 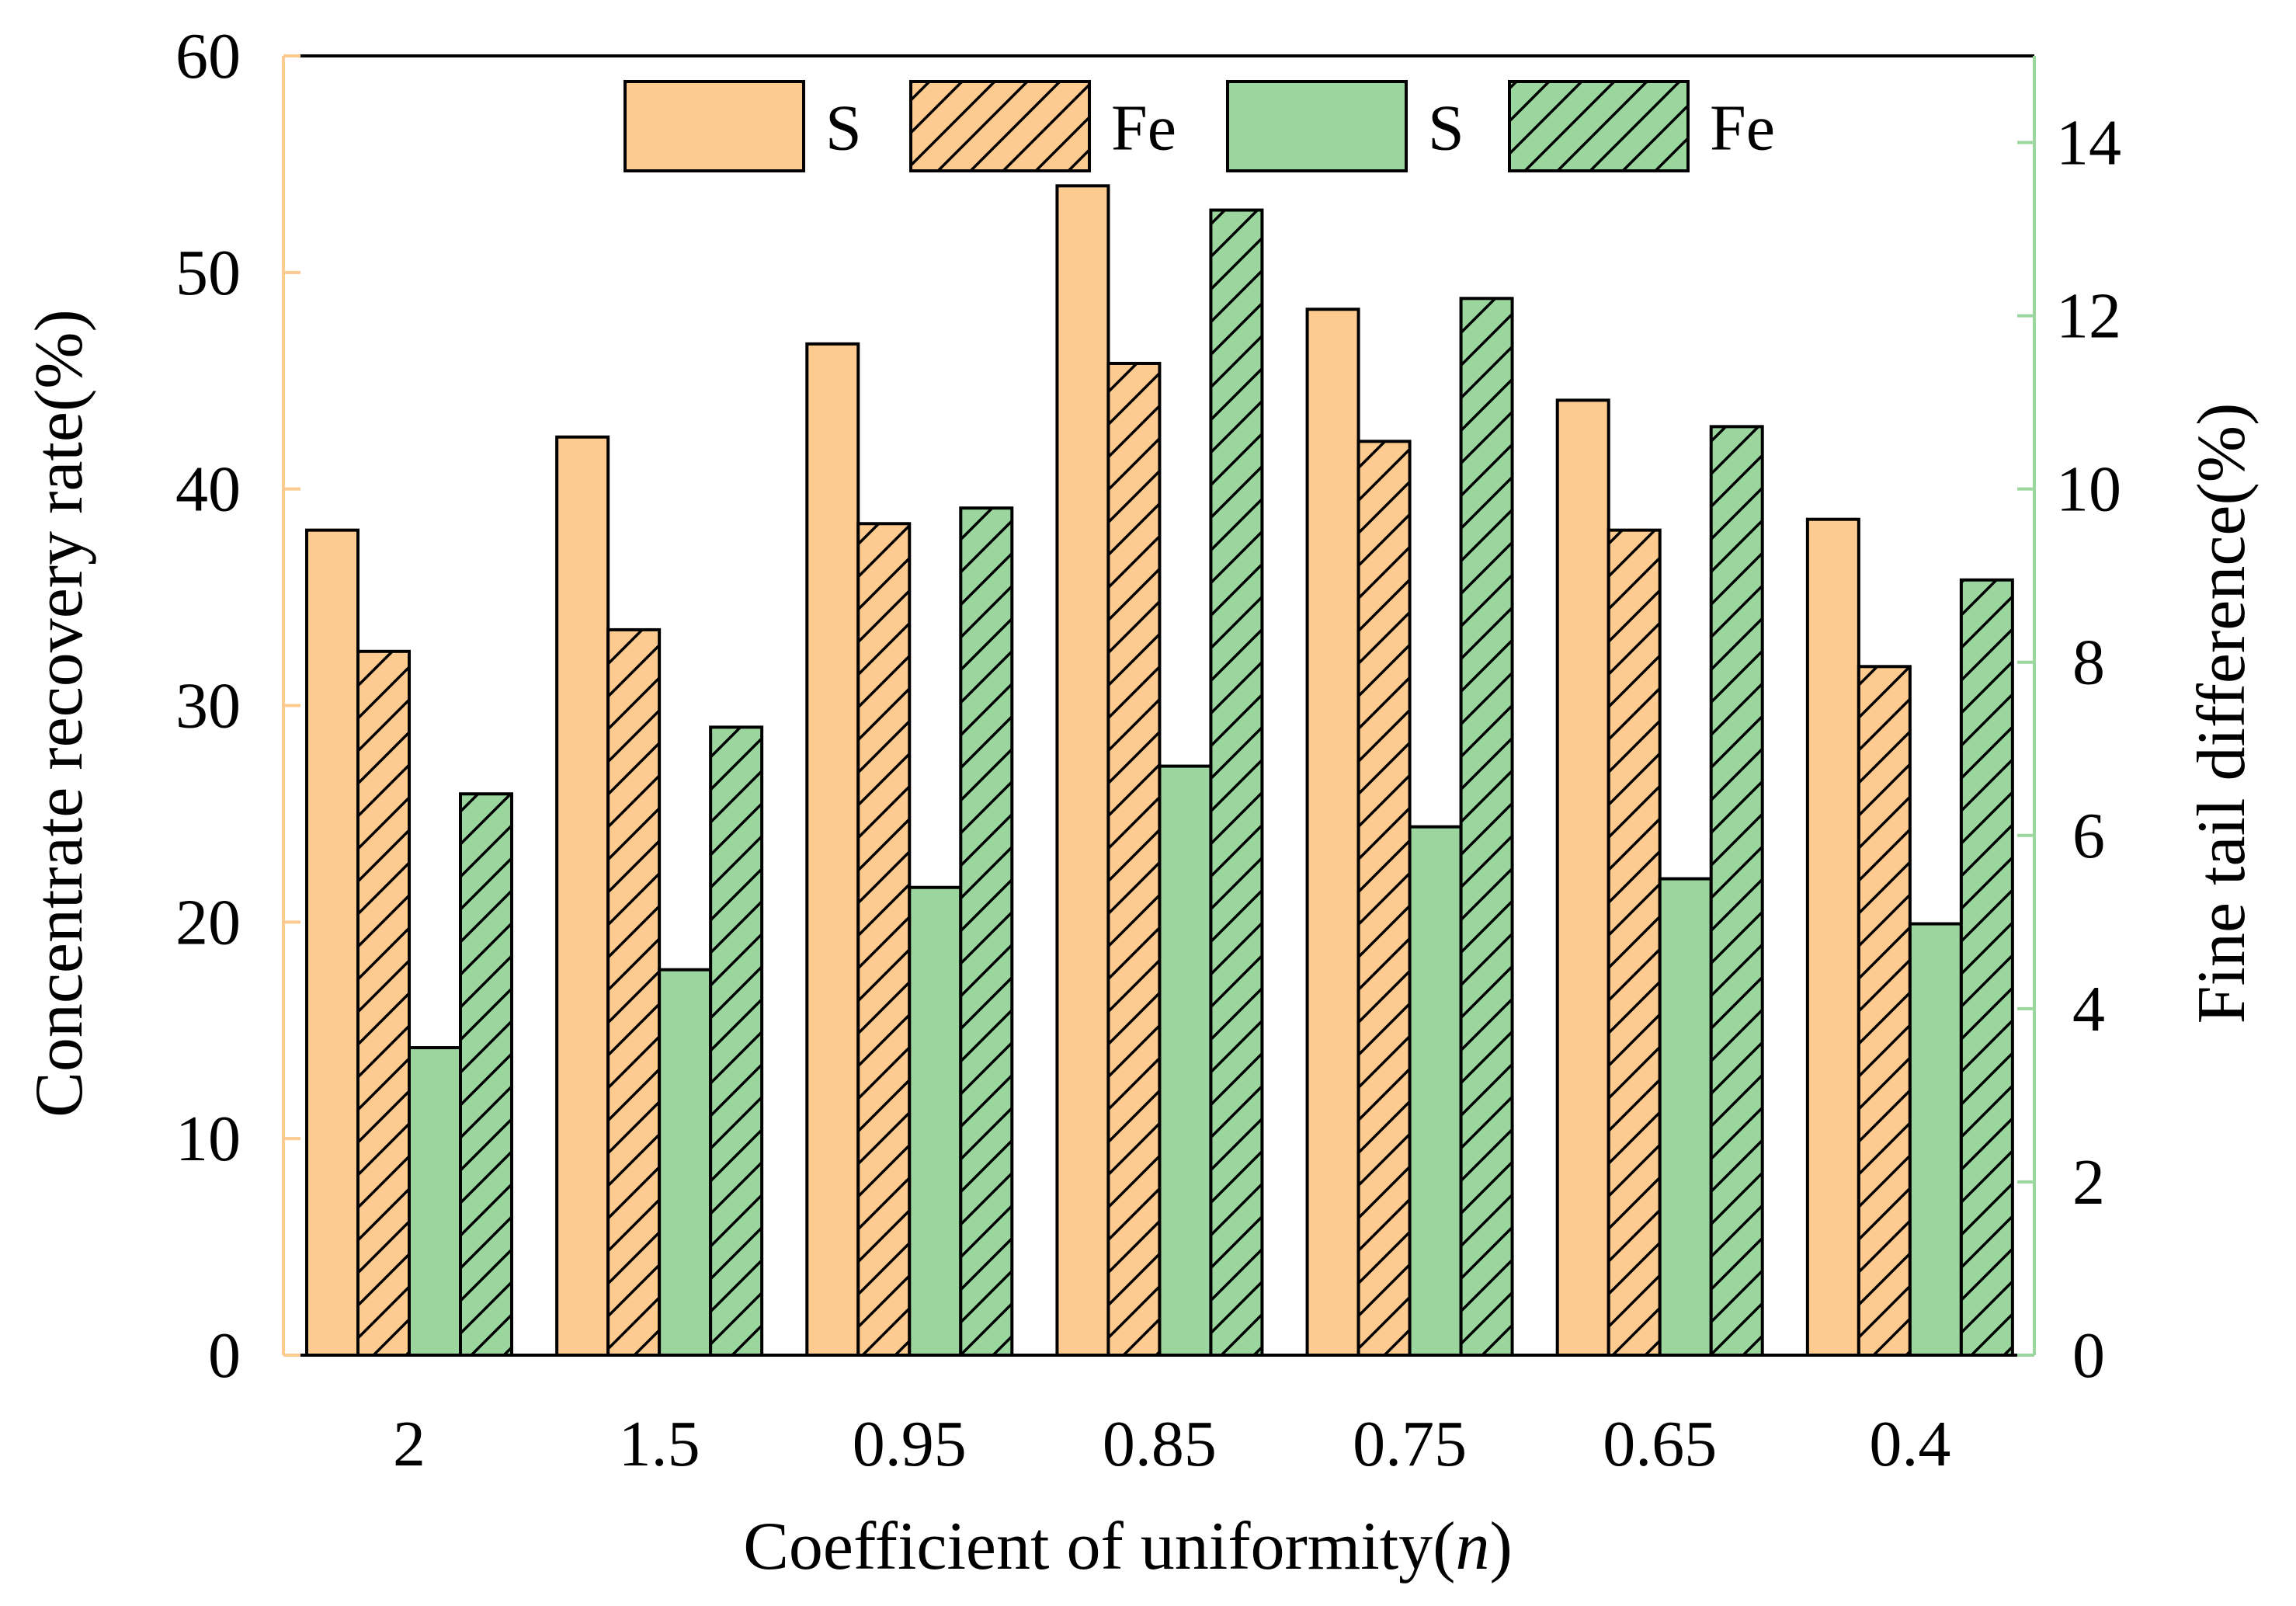 I want to click on y-tick-label: 50, so click(x=208, y=273).